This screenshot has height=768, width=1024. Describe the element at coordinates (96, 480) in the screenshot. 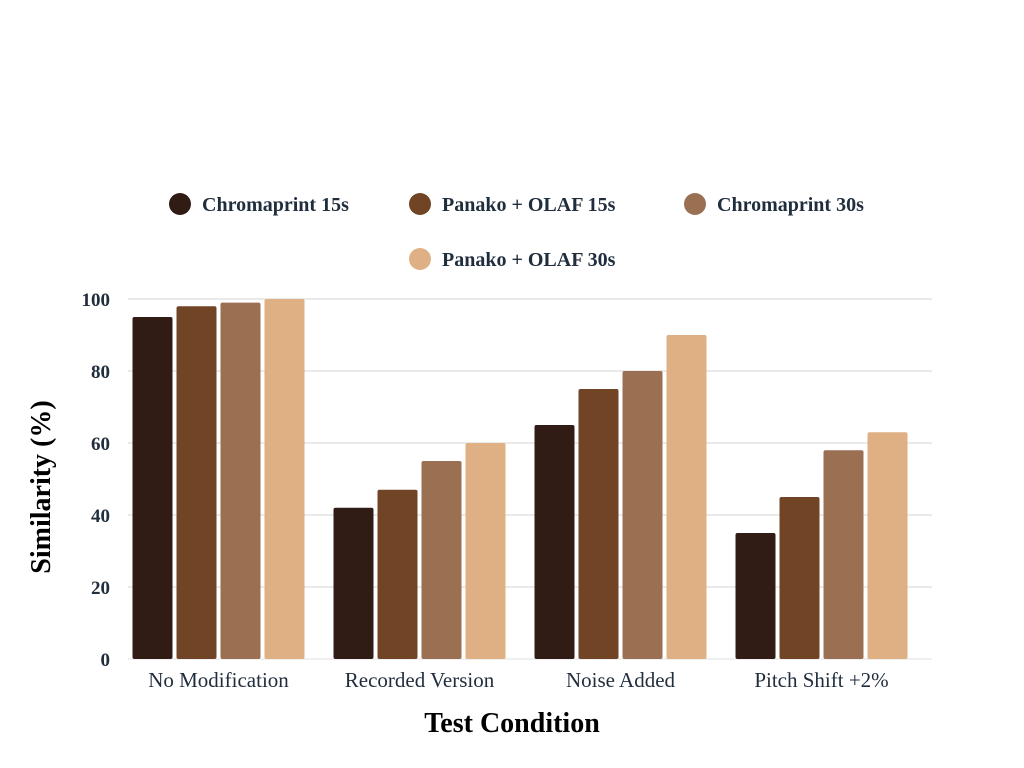

I see `y-axis-ticks: 0 20 40 60 80 100` at that location.